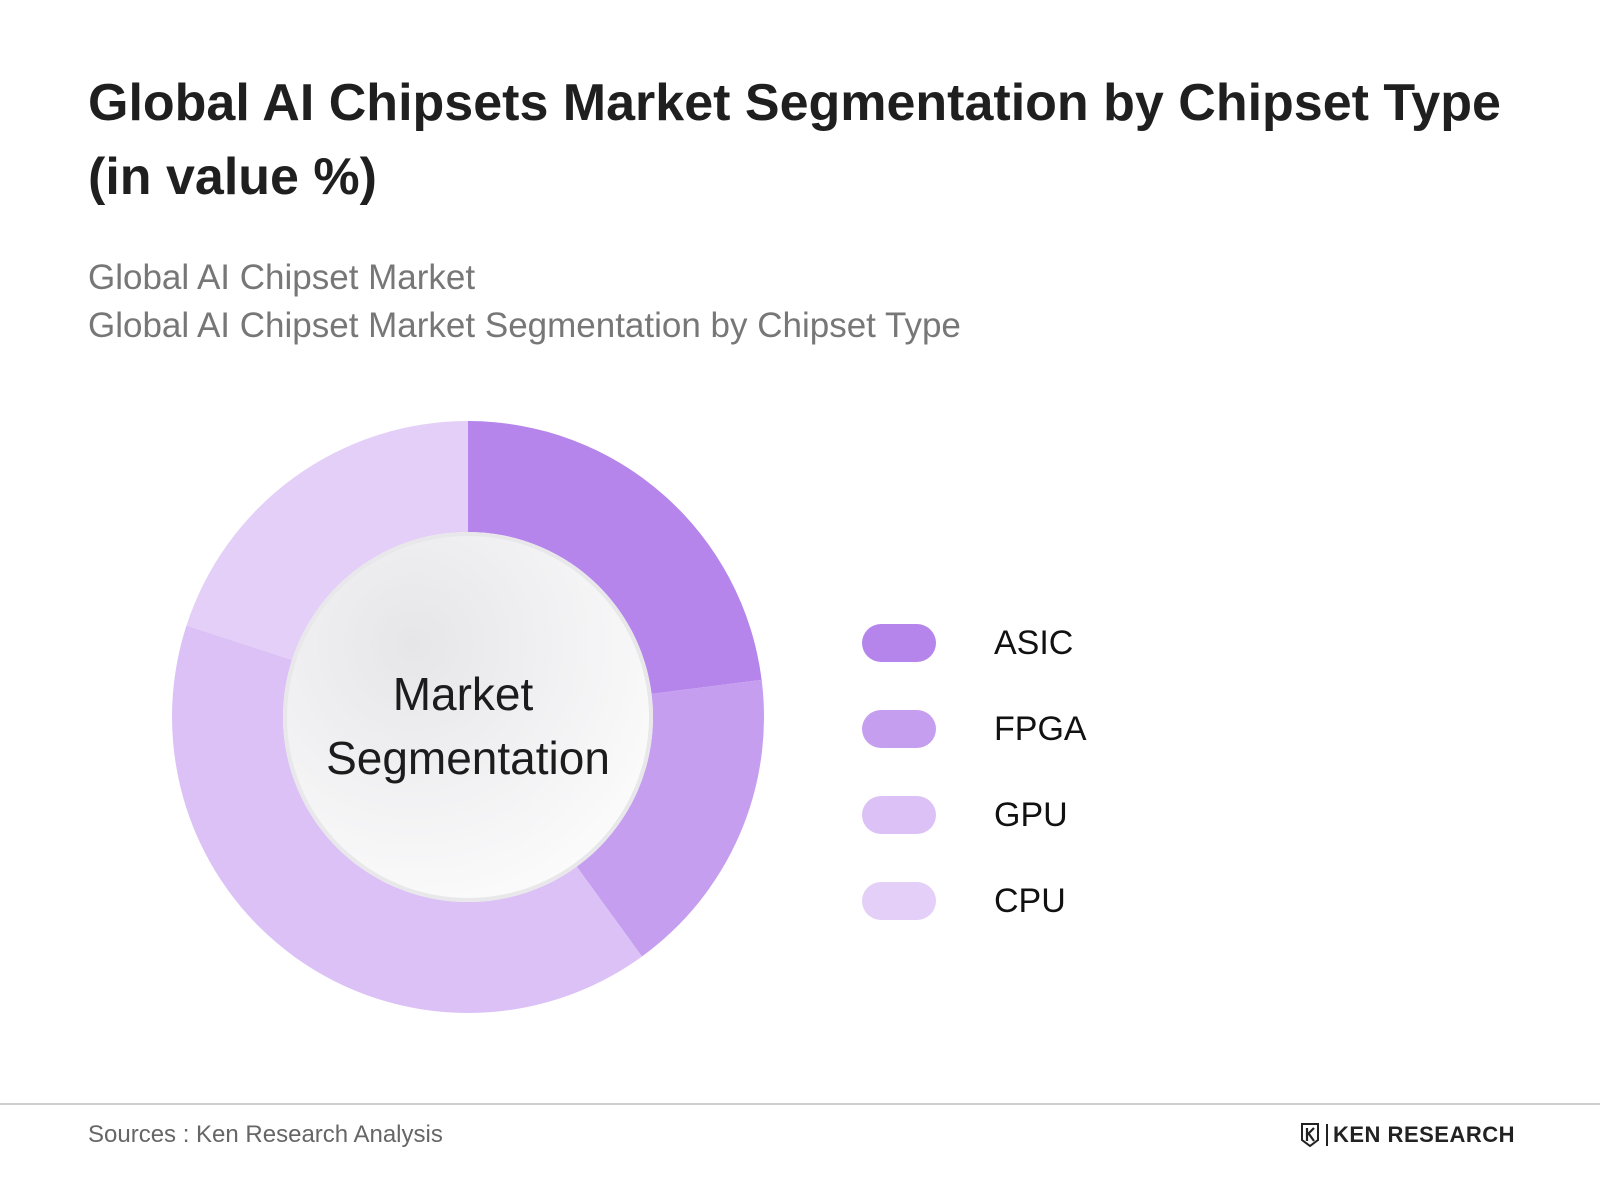 The height and width of the screenshot is (1200, 1600). Describe the element at coordinates (327, 540) in the screenshot. I see `donut-slice-cpu` at that location.